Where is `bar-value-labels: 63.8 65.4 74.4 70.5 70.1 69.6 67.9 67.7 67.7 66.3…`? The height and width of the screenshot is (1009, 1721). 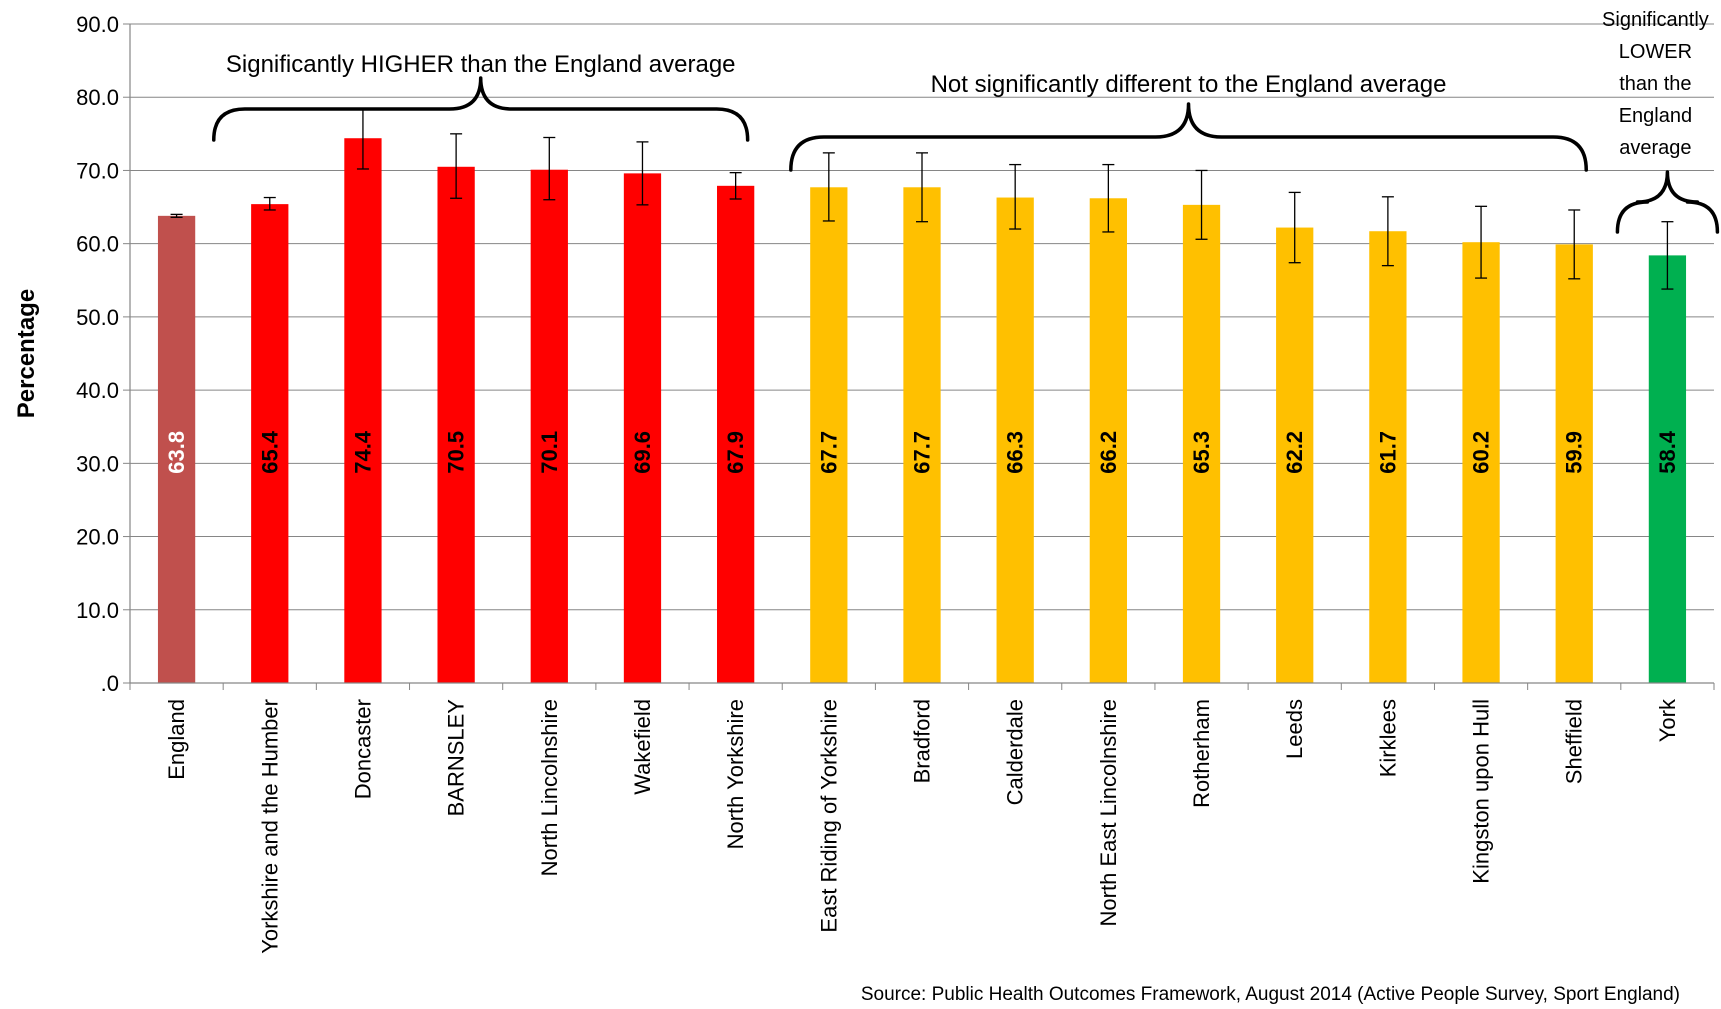
bar-value-labels: 63.8 65.4 74.4 70.5 70.1 69.6 67.9 67.7 67.7 66.3… is located at coordinates (922, 452).